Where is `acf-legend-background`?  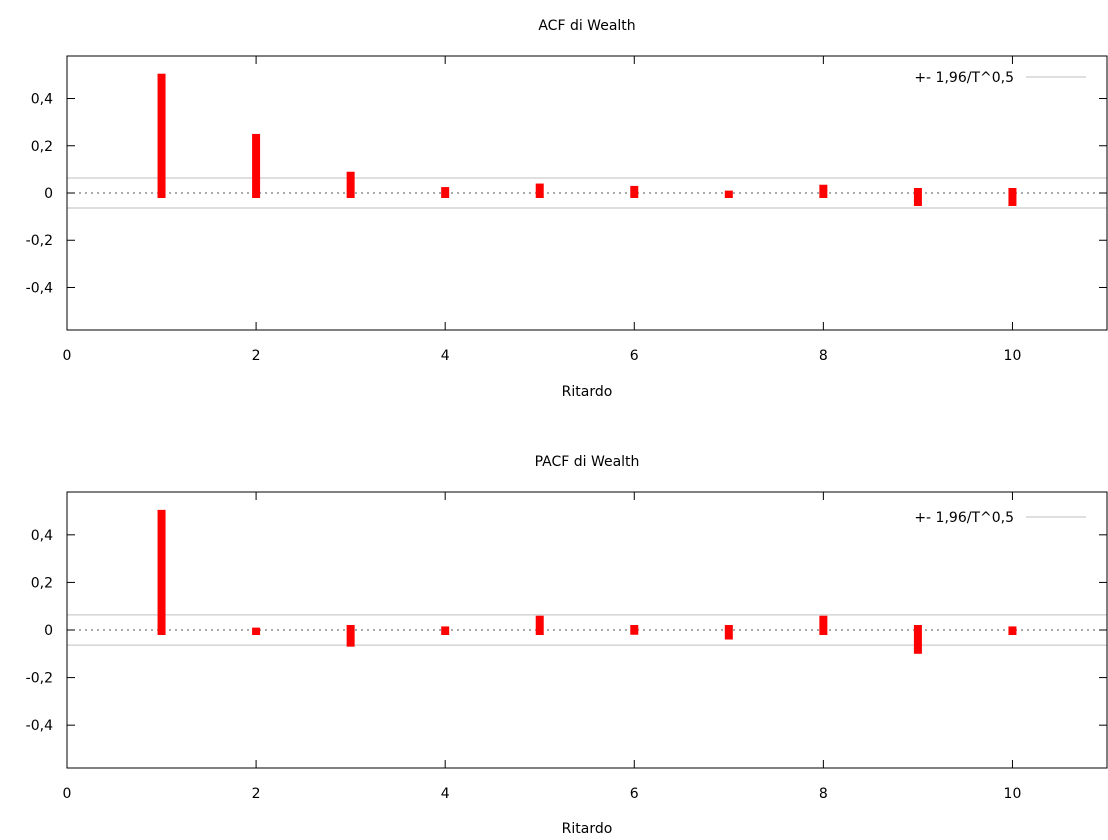
acf-legend-background is located at coordinates (939, 78).